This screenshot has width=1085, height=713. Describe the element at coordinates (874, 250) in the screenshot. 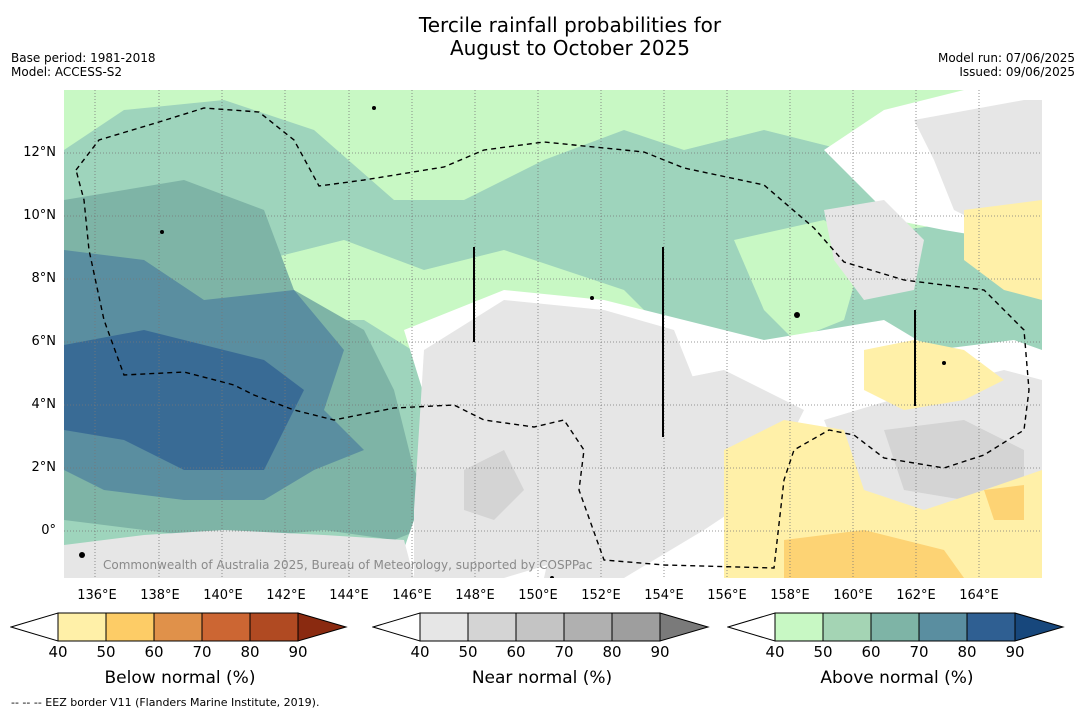

I see `near-50-region-mid` at that location.